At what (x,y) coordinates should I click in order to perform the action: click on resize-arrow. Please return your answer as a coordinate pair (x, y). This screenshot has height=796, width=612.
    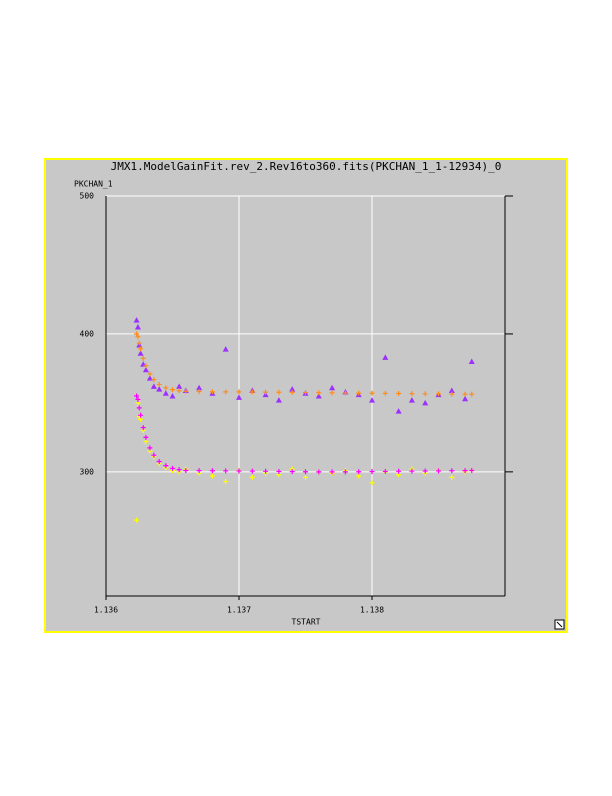
    Looking at the image, I should click on (559, 624).